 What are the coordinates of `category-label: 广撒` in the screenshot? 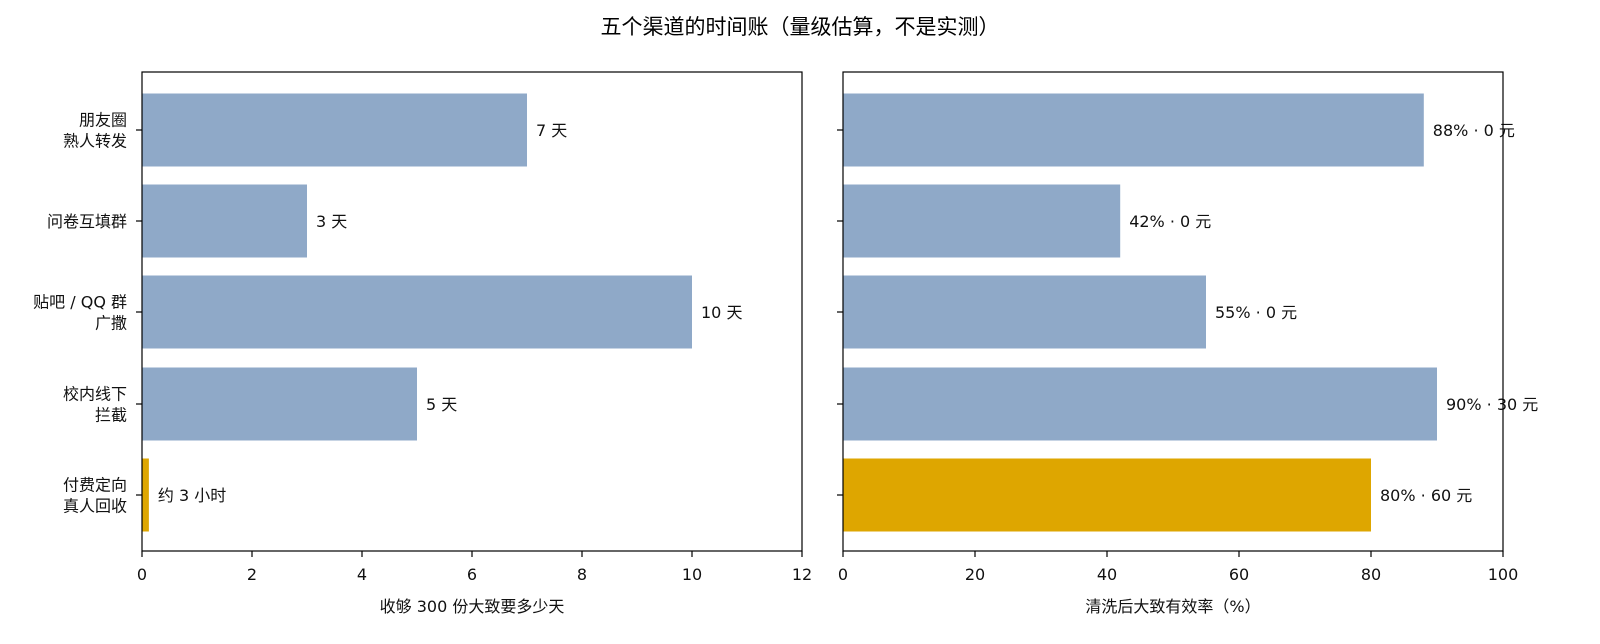 It's located at (111, 323).